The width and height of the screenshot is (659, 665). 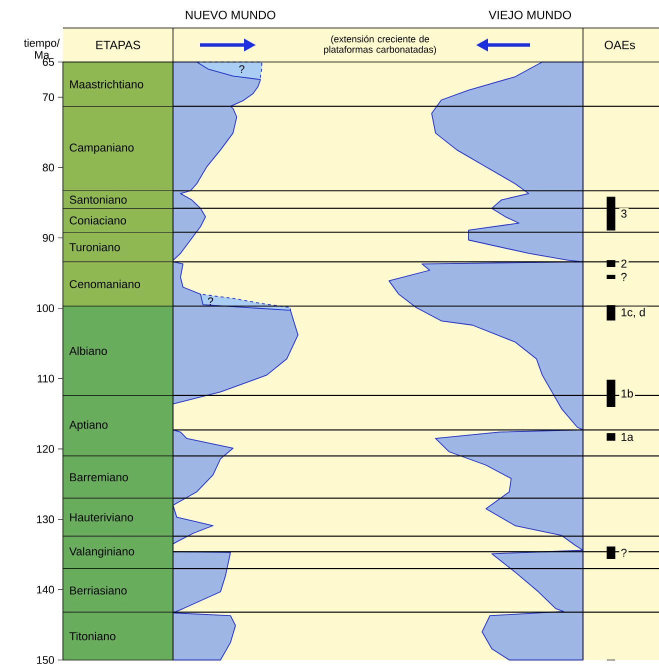 What do you see at coordinates (231, 15) in the screenshot?
I see `chart-title: NUEVO MUNDO` at bounding box center [231, 15].